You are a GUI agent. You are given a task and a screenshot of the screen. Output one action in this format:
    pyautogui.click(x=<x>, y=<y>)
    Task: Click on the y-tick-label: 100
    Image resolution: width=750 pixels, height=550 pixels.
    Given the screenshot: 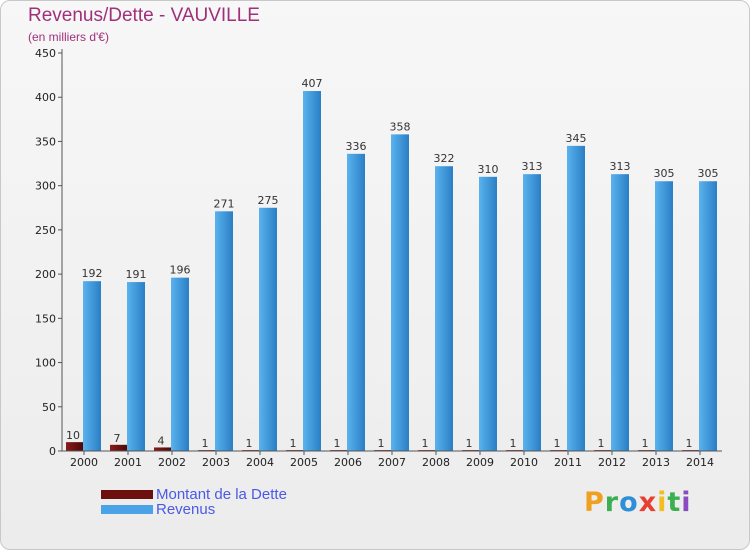 What is the action you would take?
    pyautogui.click(x=45, y=363)
    